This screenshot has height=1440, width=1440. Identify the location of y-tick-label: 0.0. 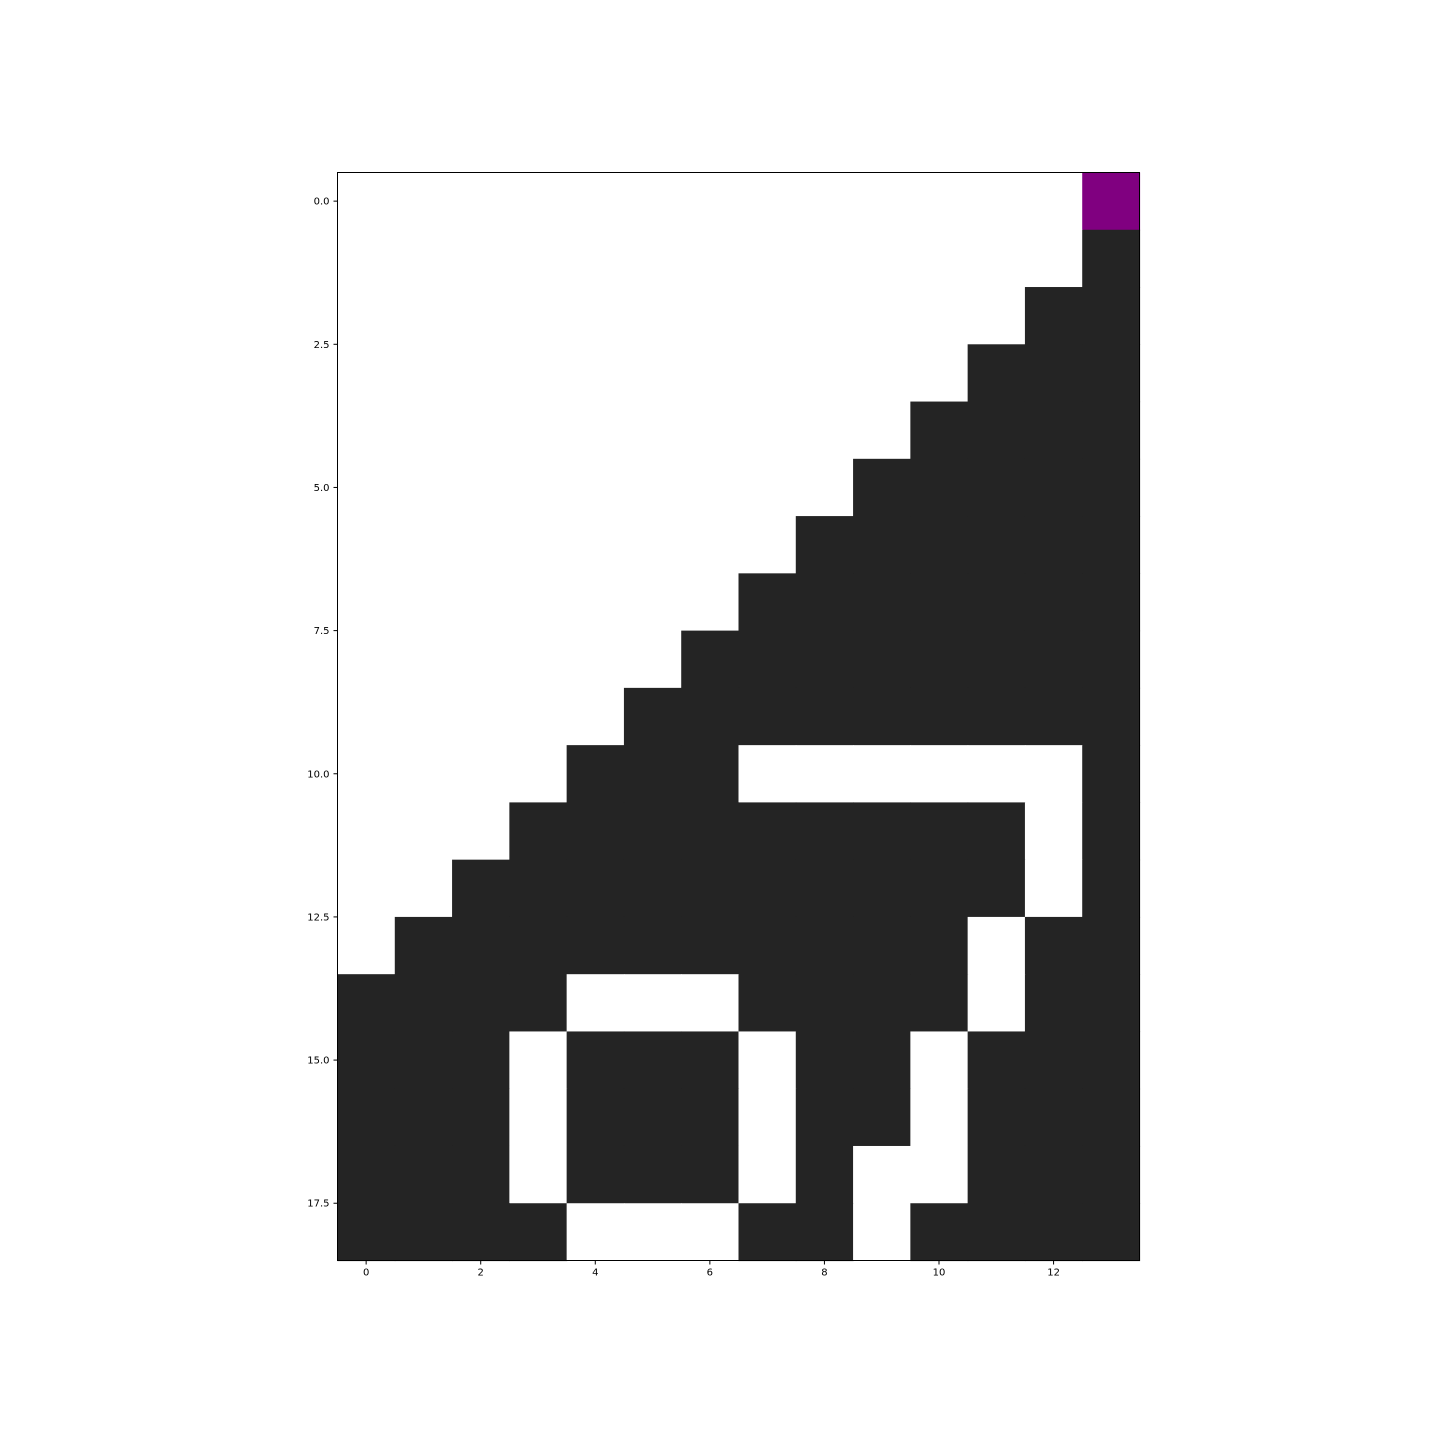
(322, 202).